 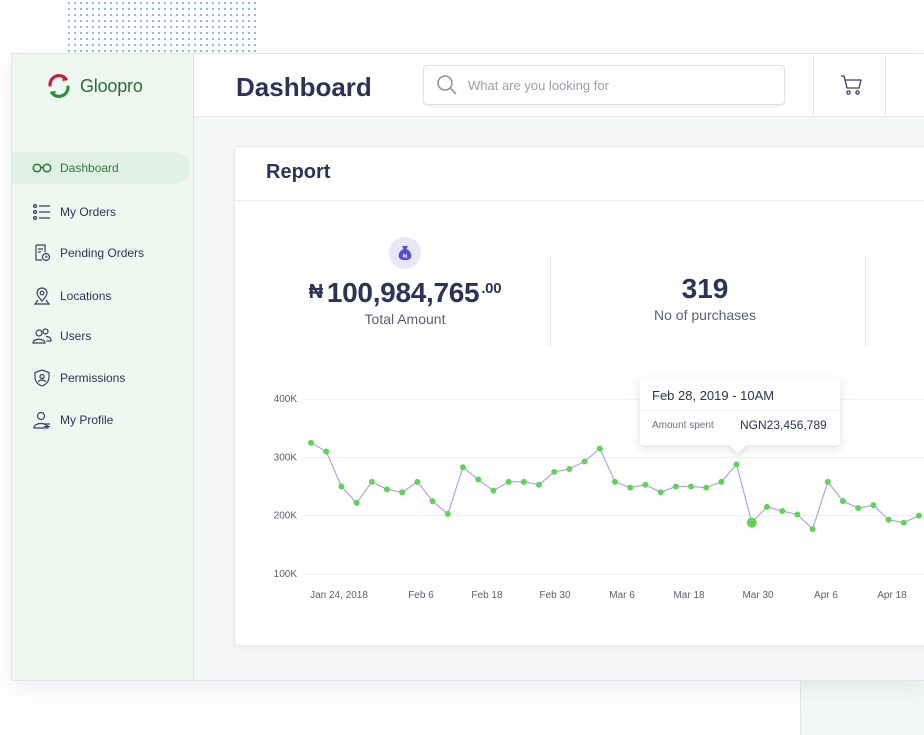 What do you see at coordinates (111, 85) in the screenshot?
I see `app-name: Gloopro` at bounding box center [111, 85].